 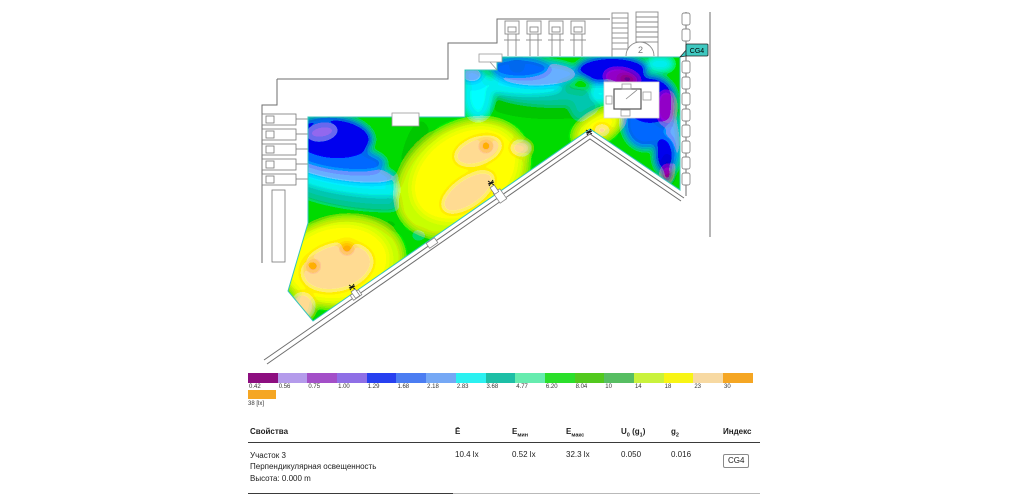 I want to click on surface-height: Высота: 0.000 m, so click(x=280, y=478).